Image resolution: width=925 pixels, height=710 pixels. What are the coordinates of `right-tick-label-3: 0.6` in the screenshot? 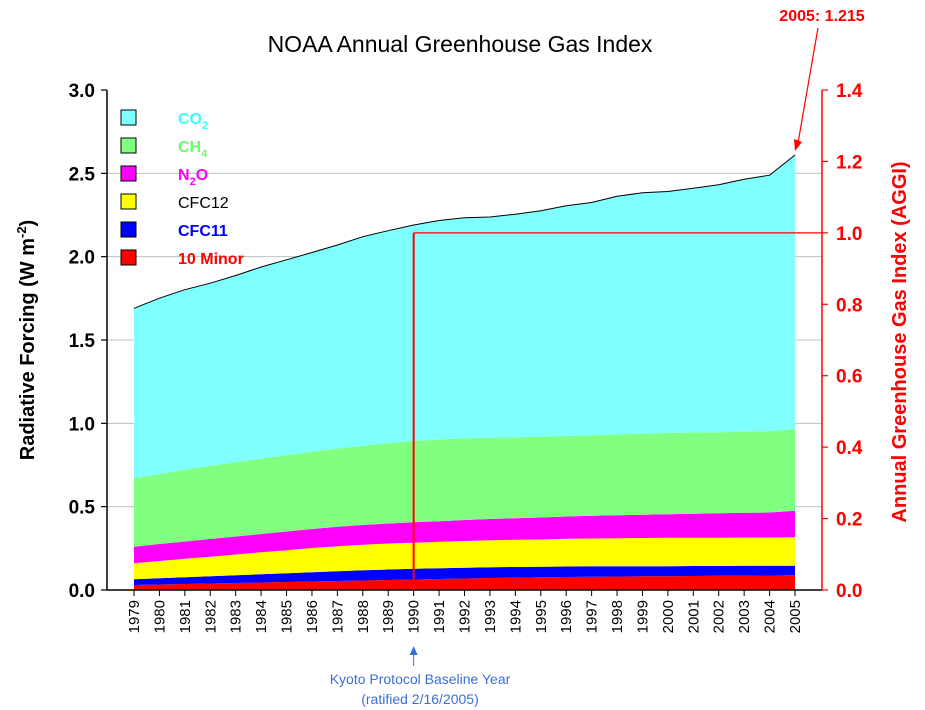 It's located at (849, 377).